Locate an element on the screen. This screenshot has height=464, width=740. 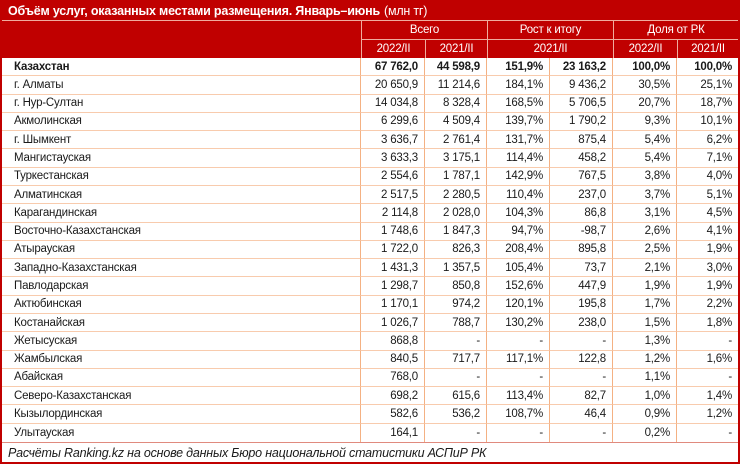
growth-absolute-cell: 5 706,5 is located at coordinates (581, 103).